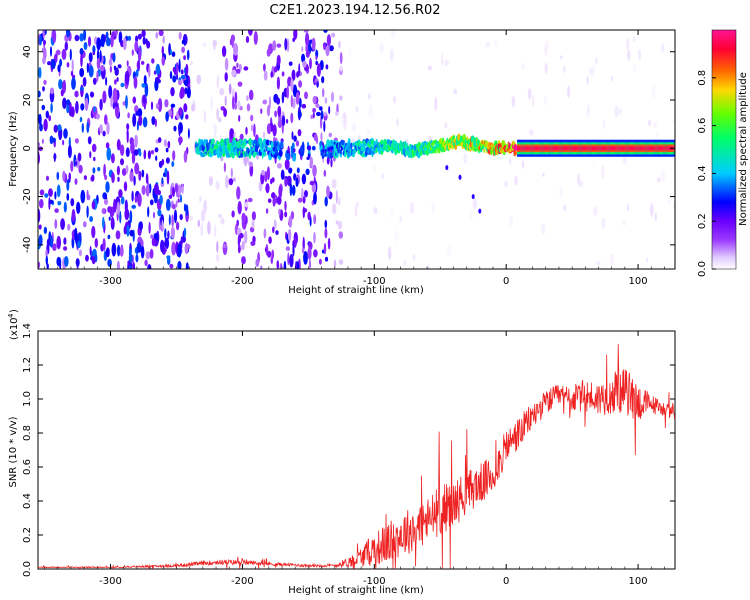  What do you see at coordinates (27, 535) in the screenshot?
I see `y-tick-label: 0.2` at bounding box center [27, 535].